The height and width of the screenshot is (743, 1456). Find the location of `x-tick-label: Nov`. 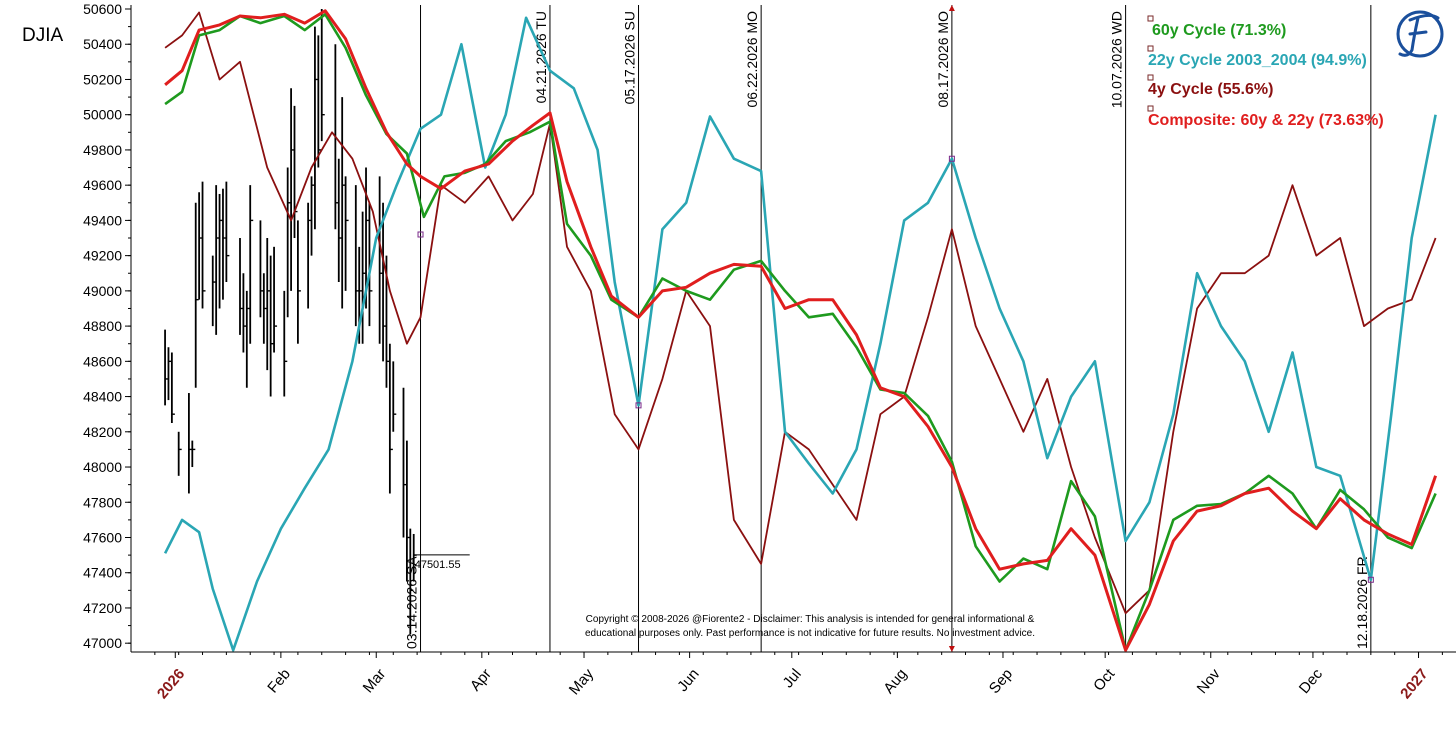

x-tick-label: Nov is located at coordinates (1209, 681).